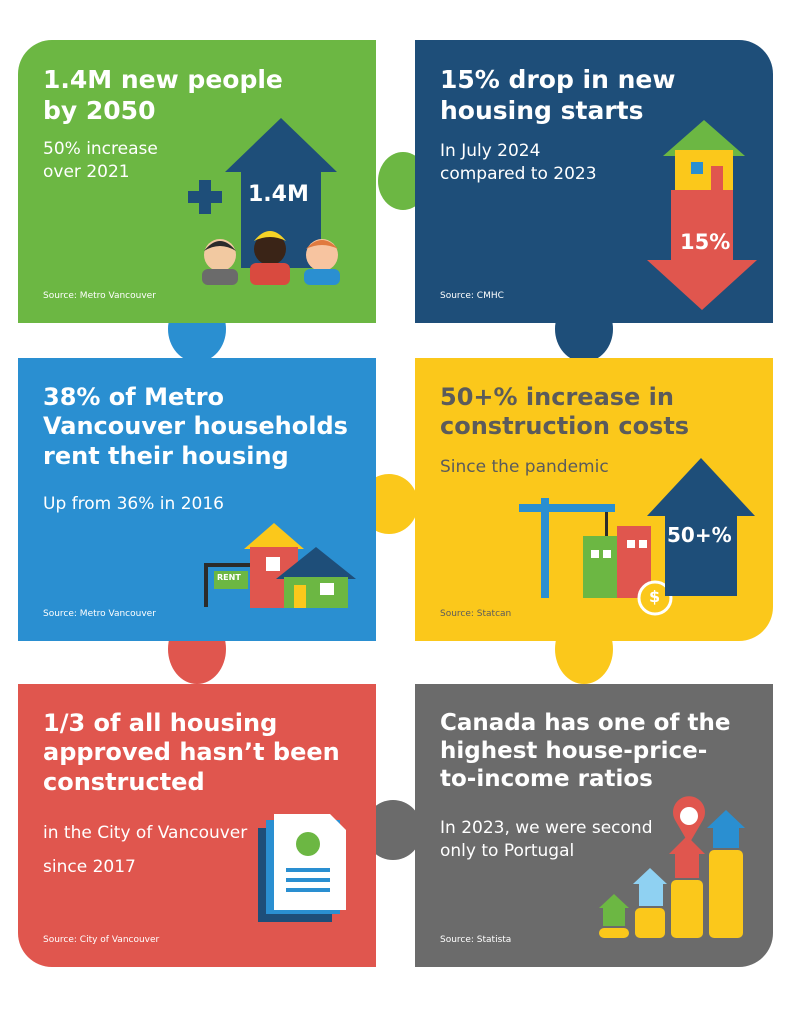 This screenshot has width=787, height=1024. I want to click on heading-line: rent their housing, so click(166, 455).